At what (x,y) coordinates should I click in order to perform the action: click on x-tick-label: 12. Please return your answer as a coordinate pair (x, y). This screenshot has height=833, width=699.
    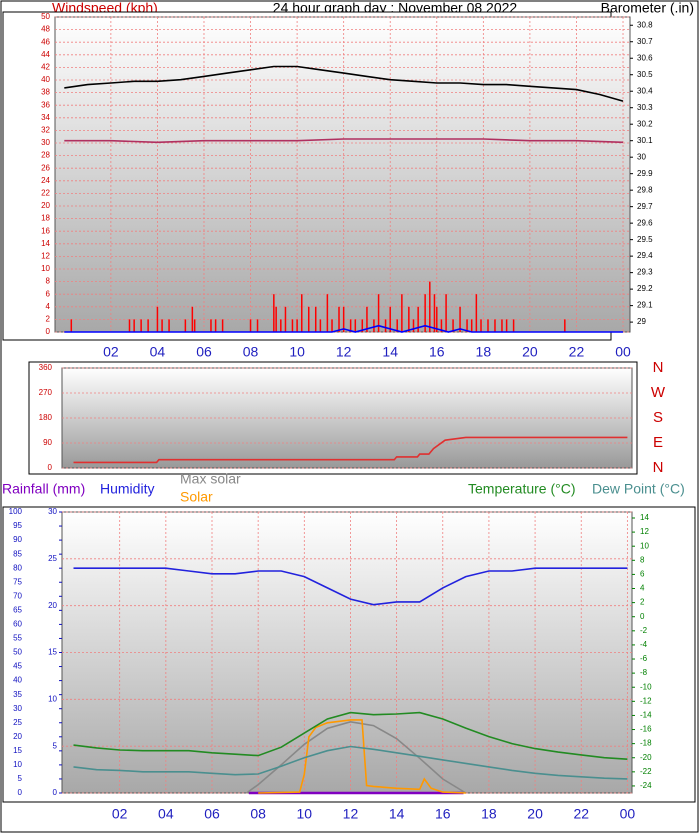
    Looking at the image, I should click on (344, 352).